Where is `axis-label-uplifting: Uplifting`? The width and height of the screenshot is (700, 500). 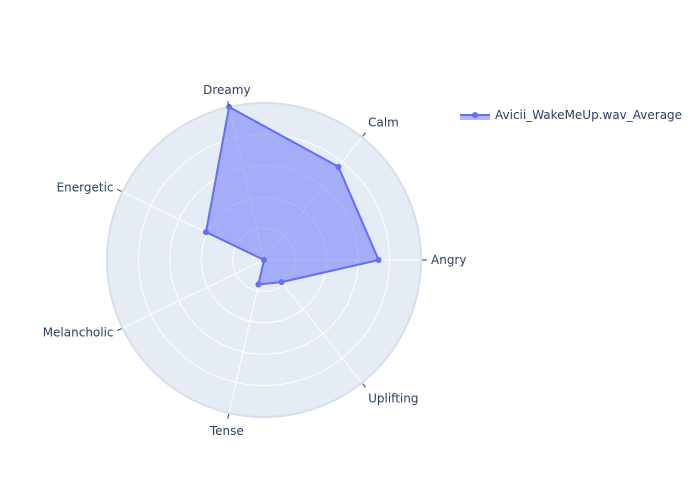 axis-label-uplifting: Uplifting is located at coordinates (393, 399).